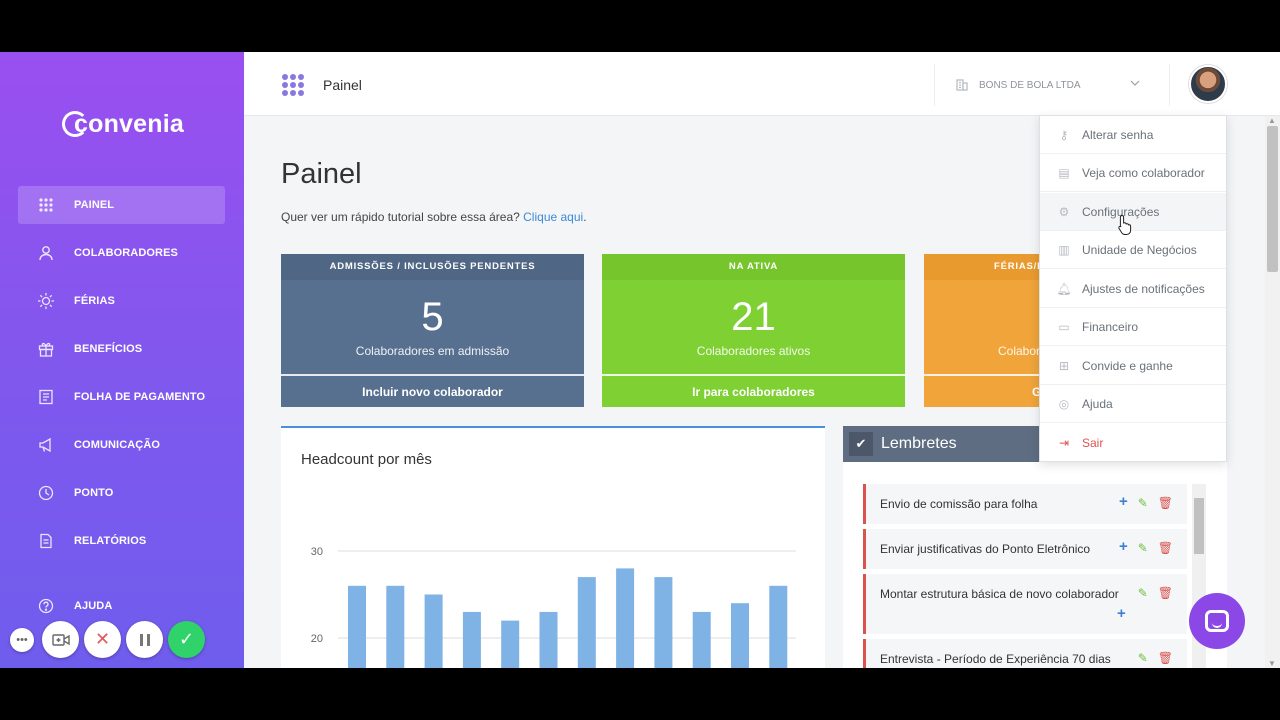 The image size is (1280, 720). Describe the element at coordinates (46, 493) in the screenshot. I see `clock-icon` at that location.